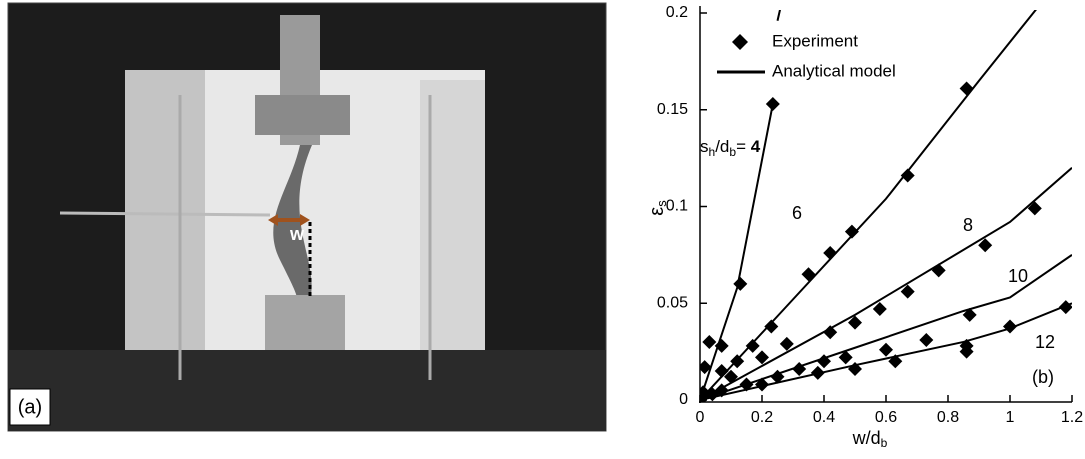  What do you see at coordinates (1045, 342) in the screenshot?
I see `curve-label: 12` at bounding box center [1045, 342].